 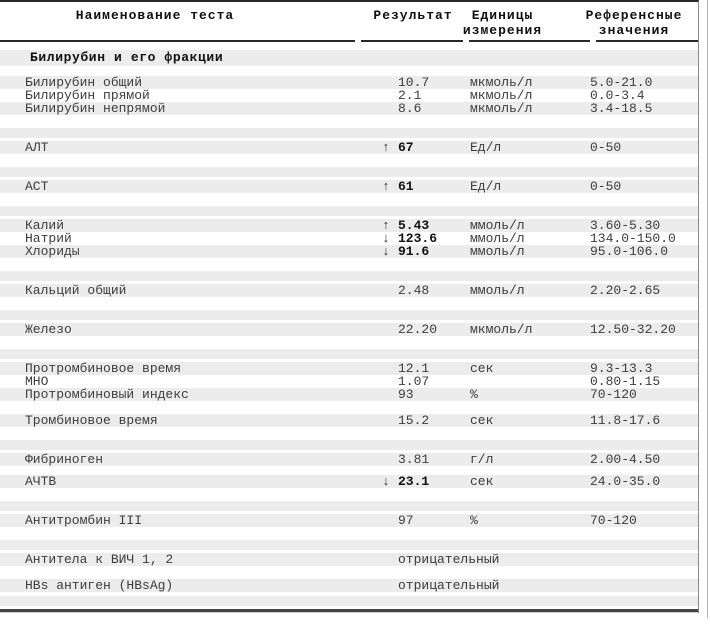 What do you see at coordinates (414, 459) in the screenshot?
I see `result-value: 3.81` at bounding box center [414, 459].